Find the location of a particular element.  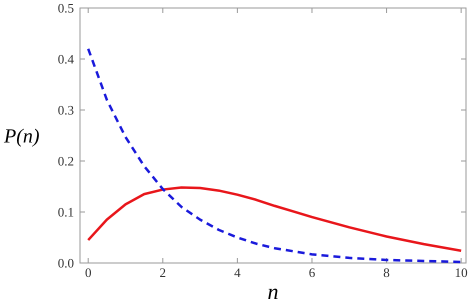

y-tick-label: 0.1 is located at coordinates (66, 212).